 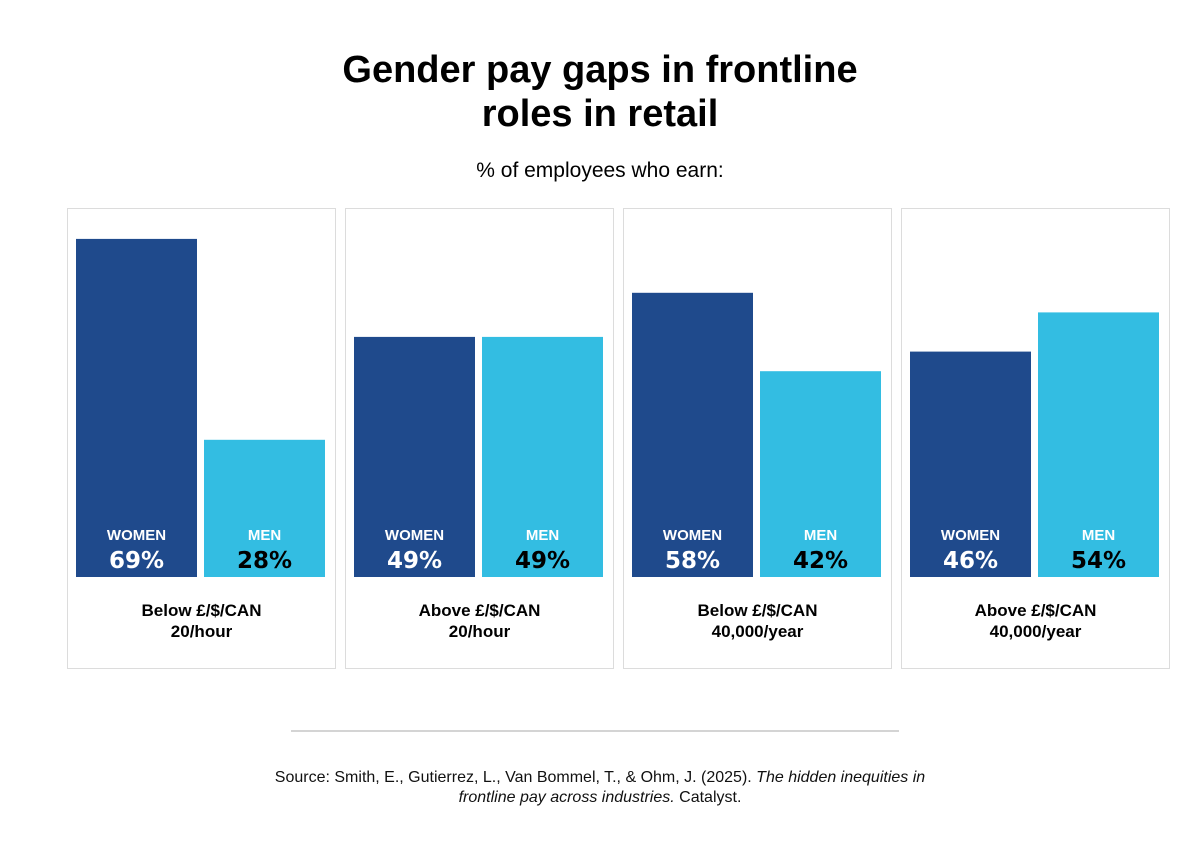 I want to click on panel-below-40000-year: WOMEN 58% MEN 42% Below £/$/CAN 40,000/year, so click(x=757, y=438).